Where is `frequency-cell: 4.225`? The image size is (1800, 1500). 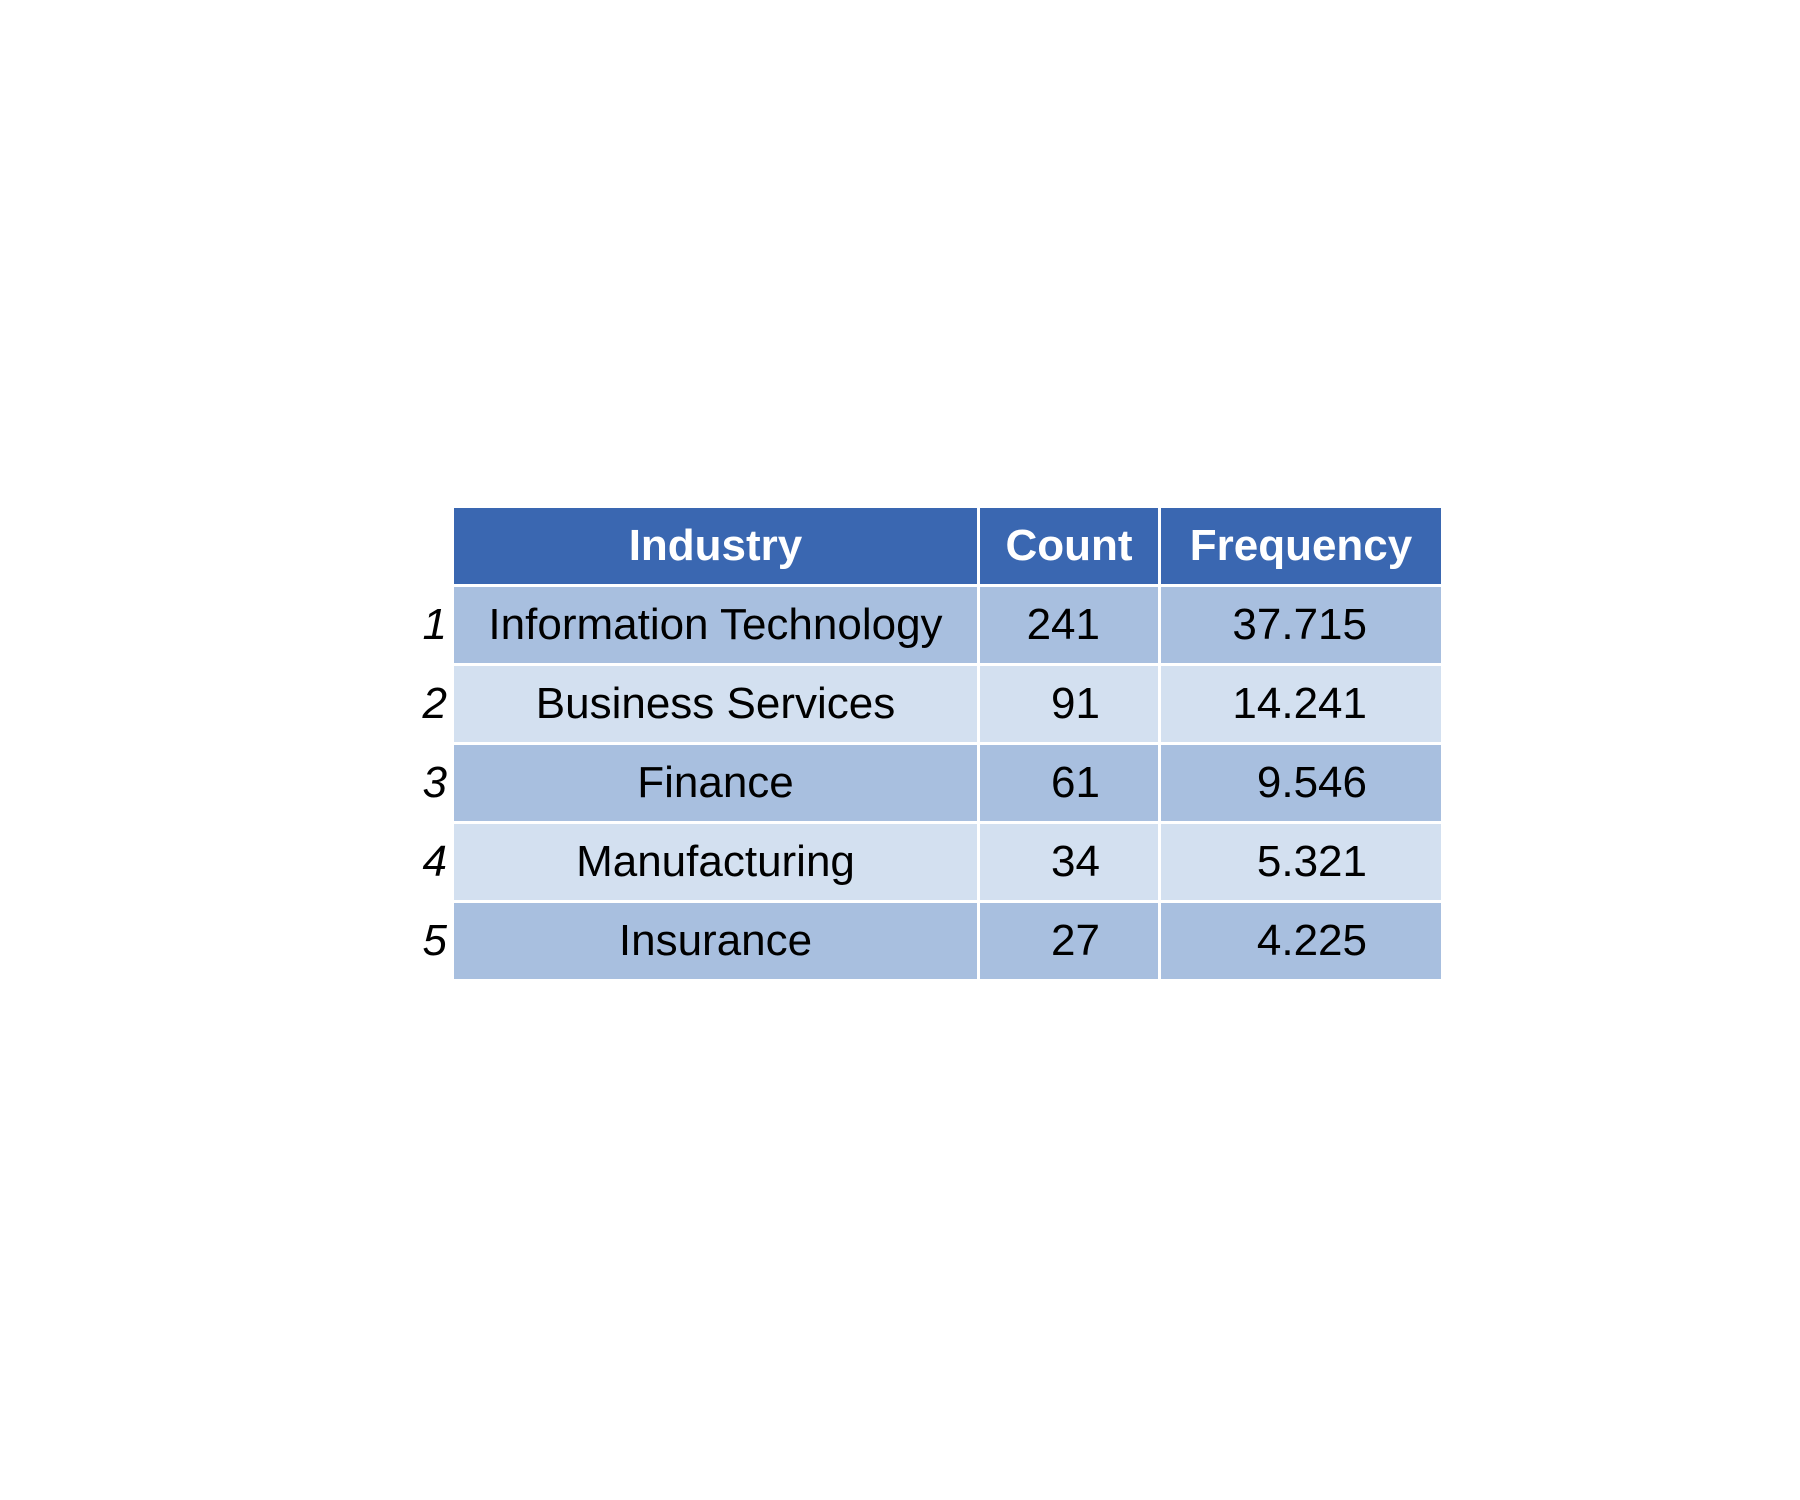
frequency-cell: 4.225 is located at coordinates (1301, 941).